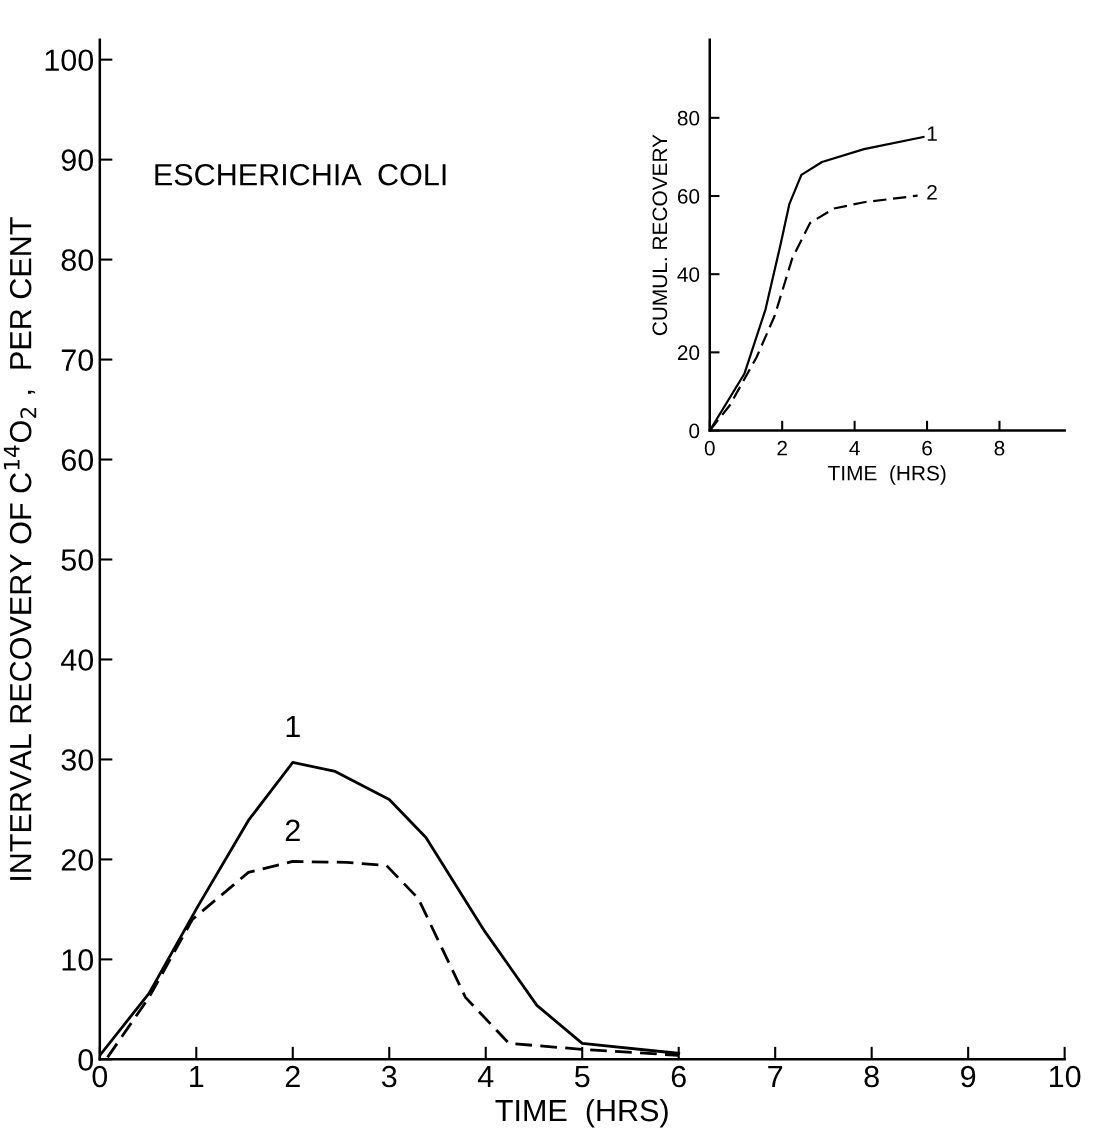  Describe the element at coordinates (389, 1076) in the screenshot. I see `x-tick-label: 3` at that location.